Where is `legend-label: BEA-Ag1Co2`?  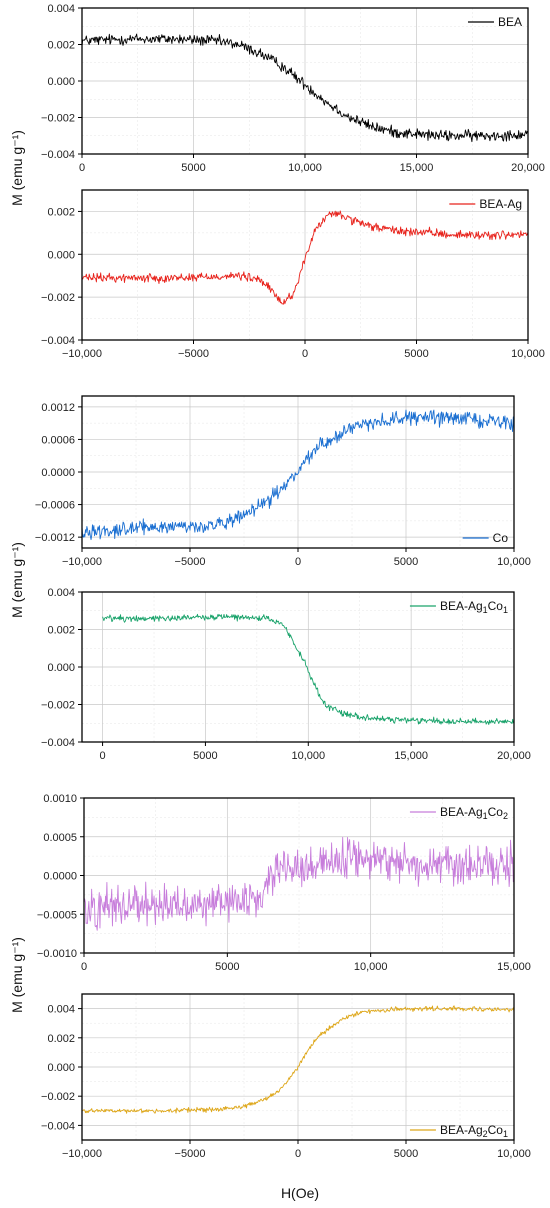 legend-label: BEA-Ag1Co2 is located at coordinates (474, 813).